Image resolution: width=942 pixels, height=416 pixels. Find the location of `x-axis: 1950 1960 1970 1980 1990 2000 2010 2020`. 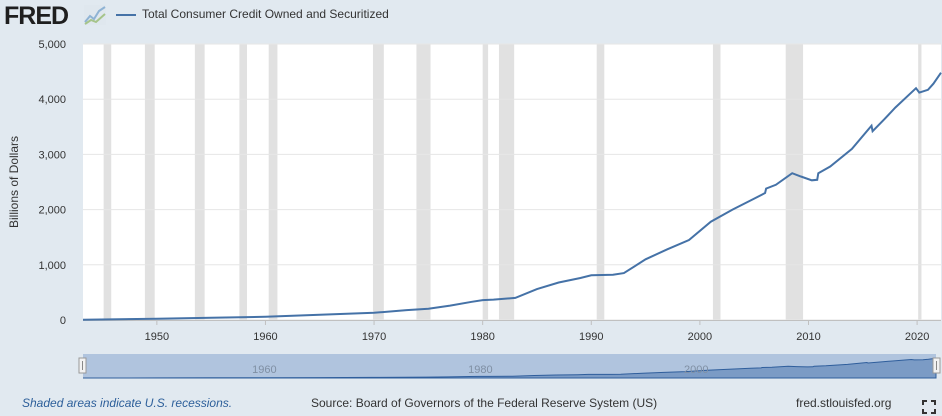

x-axis: 1950 1960 1970 1980 1990 2000 2010 2020 is located at coordinates (512, 331).